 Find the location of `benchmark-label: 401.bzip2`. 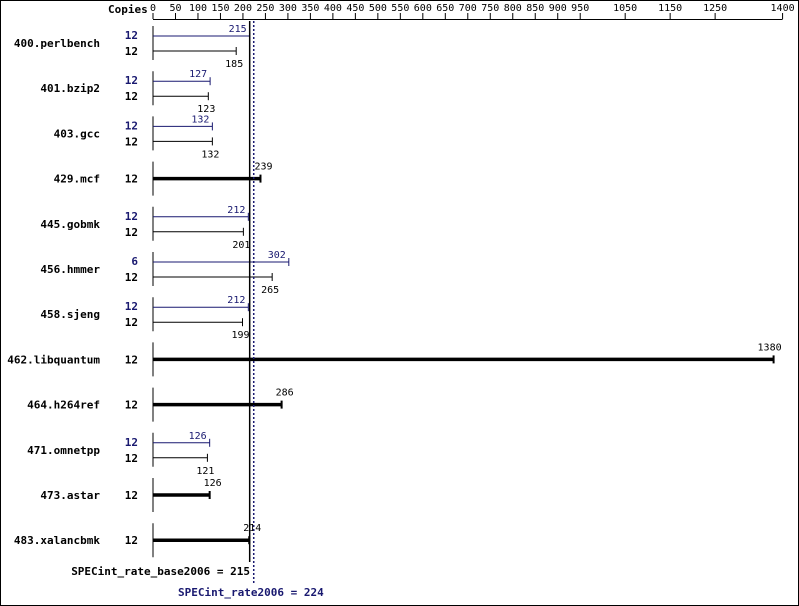

benchmark-label: 401.bzip2 is located at coordinates (70, 88).